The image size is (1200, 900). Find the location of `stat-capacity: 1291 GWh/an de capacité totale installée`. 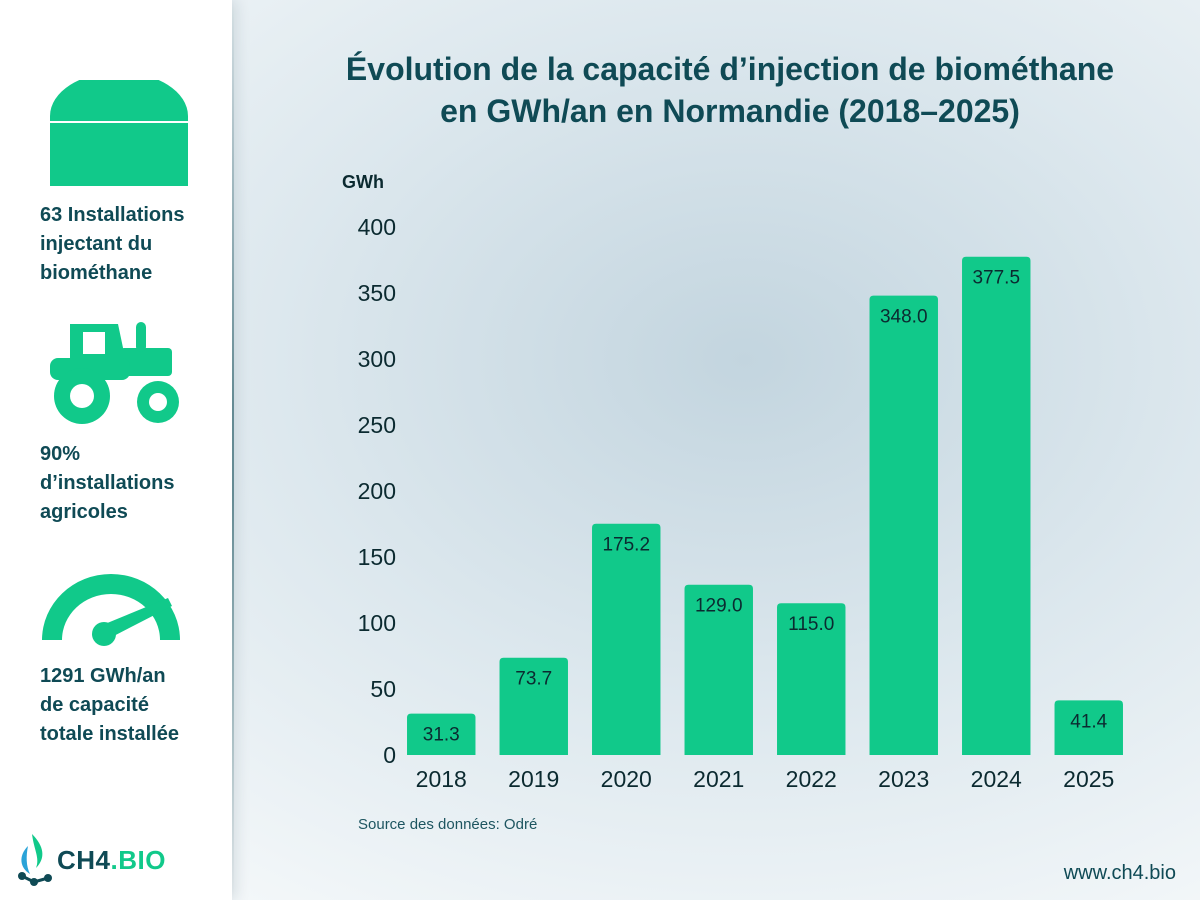

stat-capacity: 1291 GWh/an de capacité totale installée is located at coordinates (132, 705).